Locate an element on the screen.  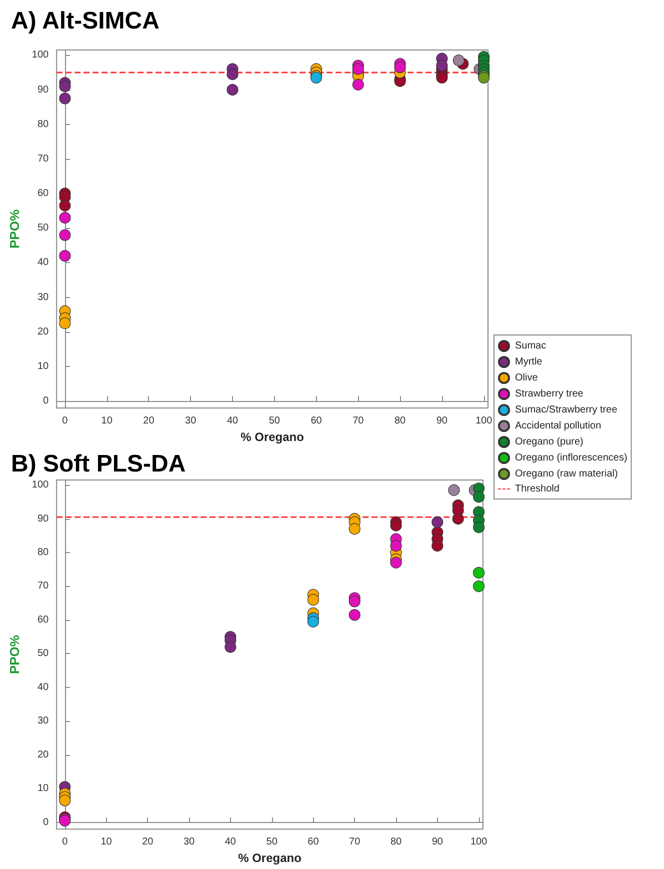
legend-label: Myrtle is located at coordinates (529, 362).